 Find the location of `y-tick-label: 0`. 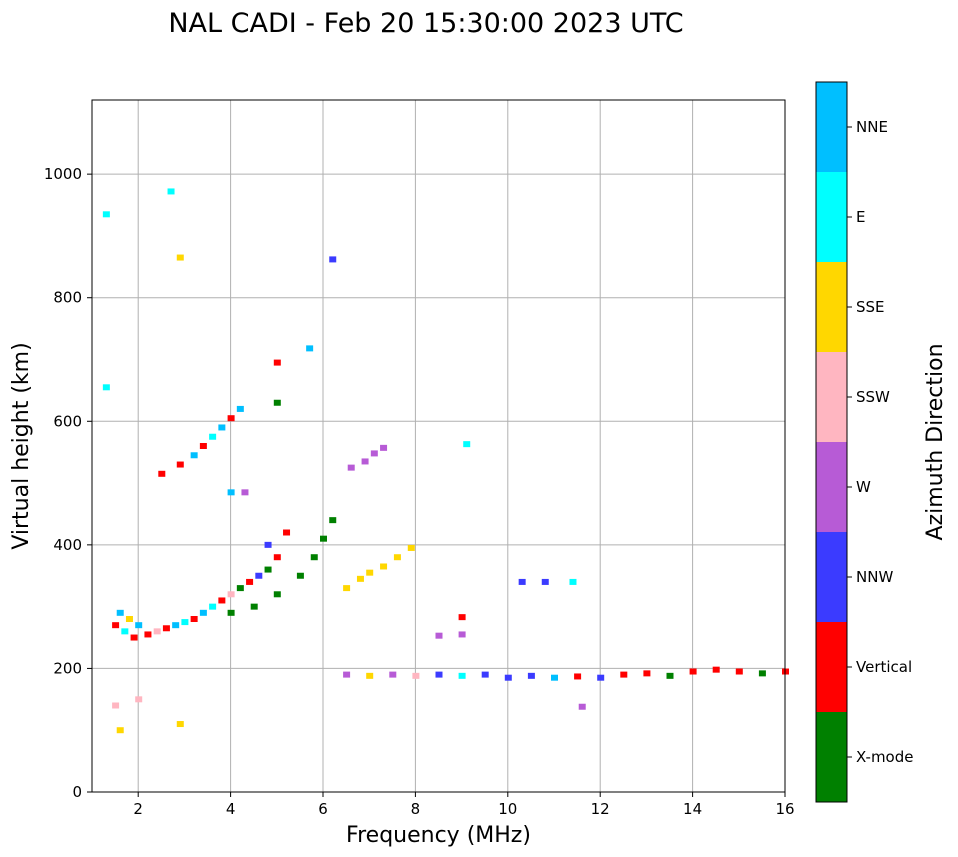

y-tick-label: 0 is located at coordinates (77, 792).